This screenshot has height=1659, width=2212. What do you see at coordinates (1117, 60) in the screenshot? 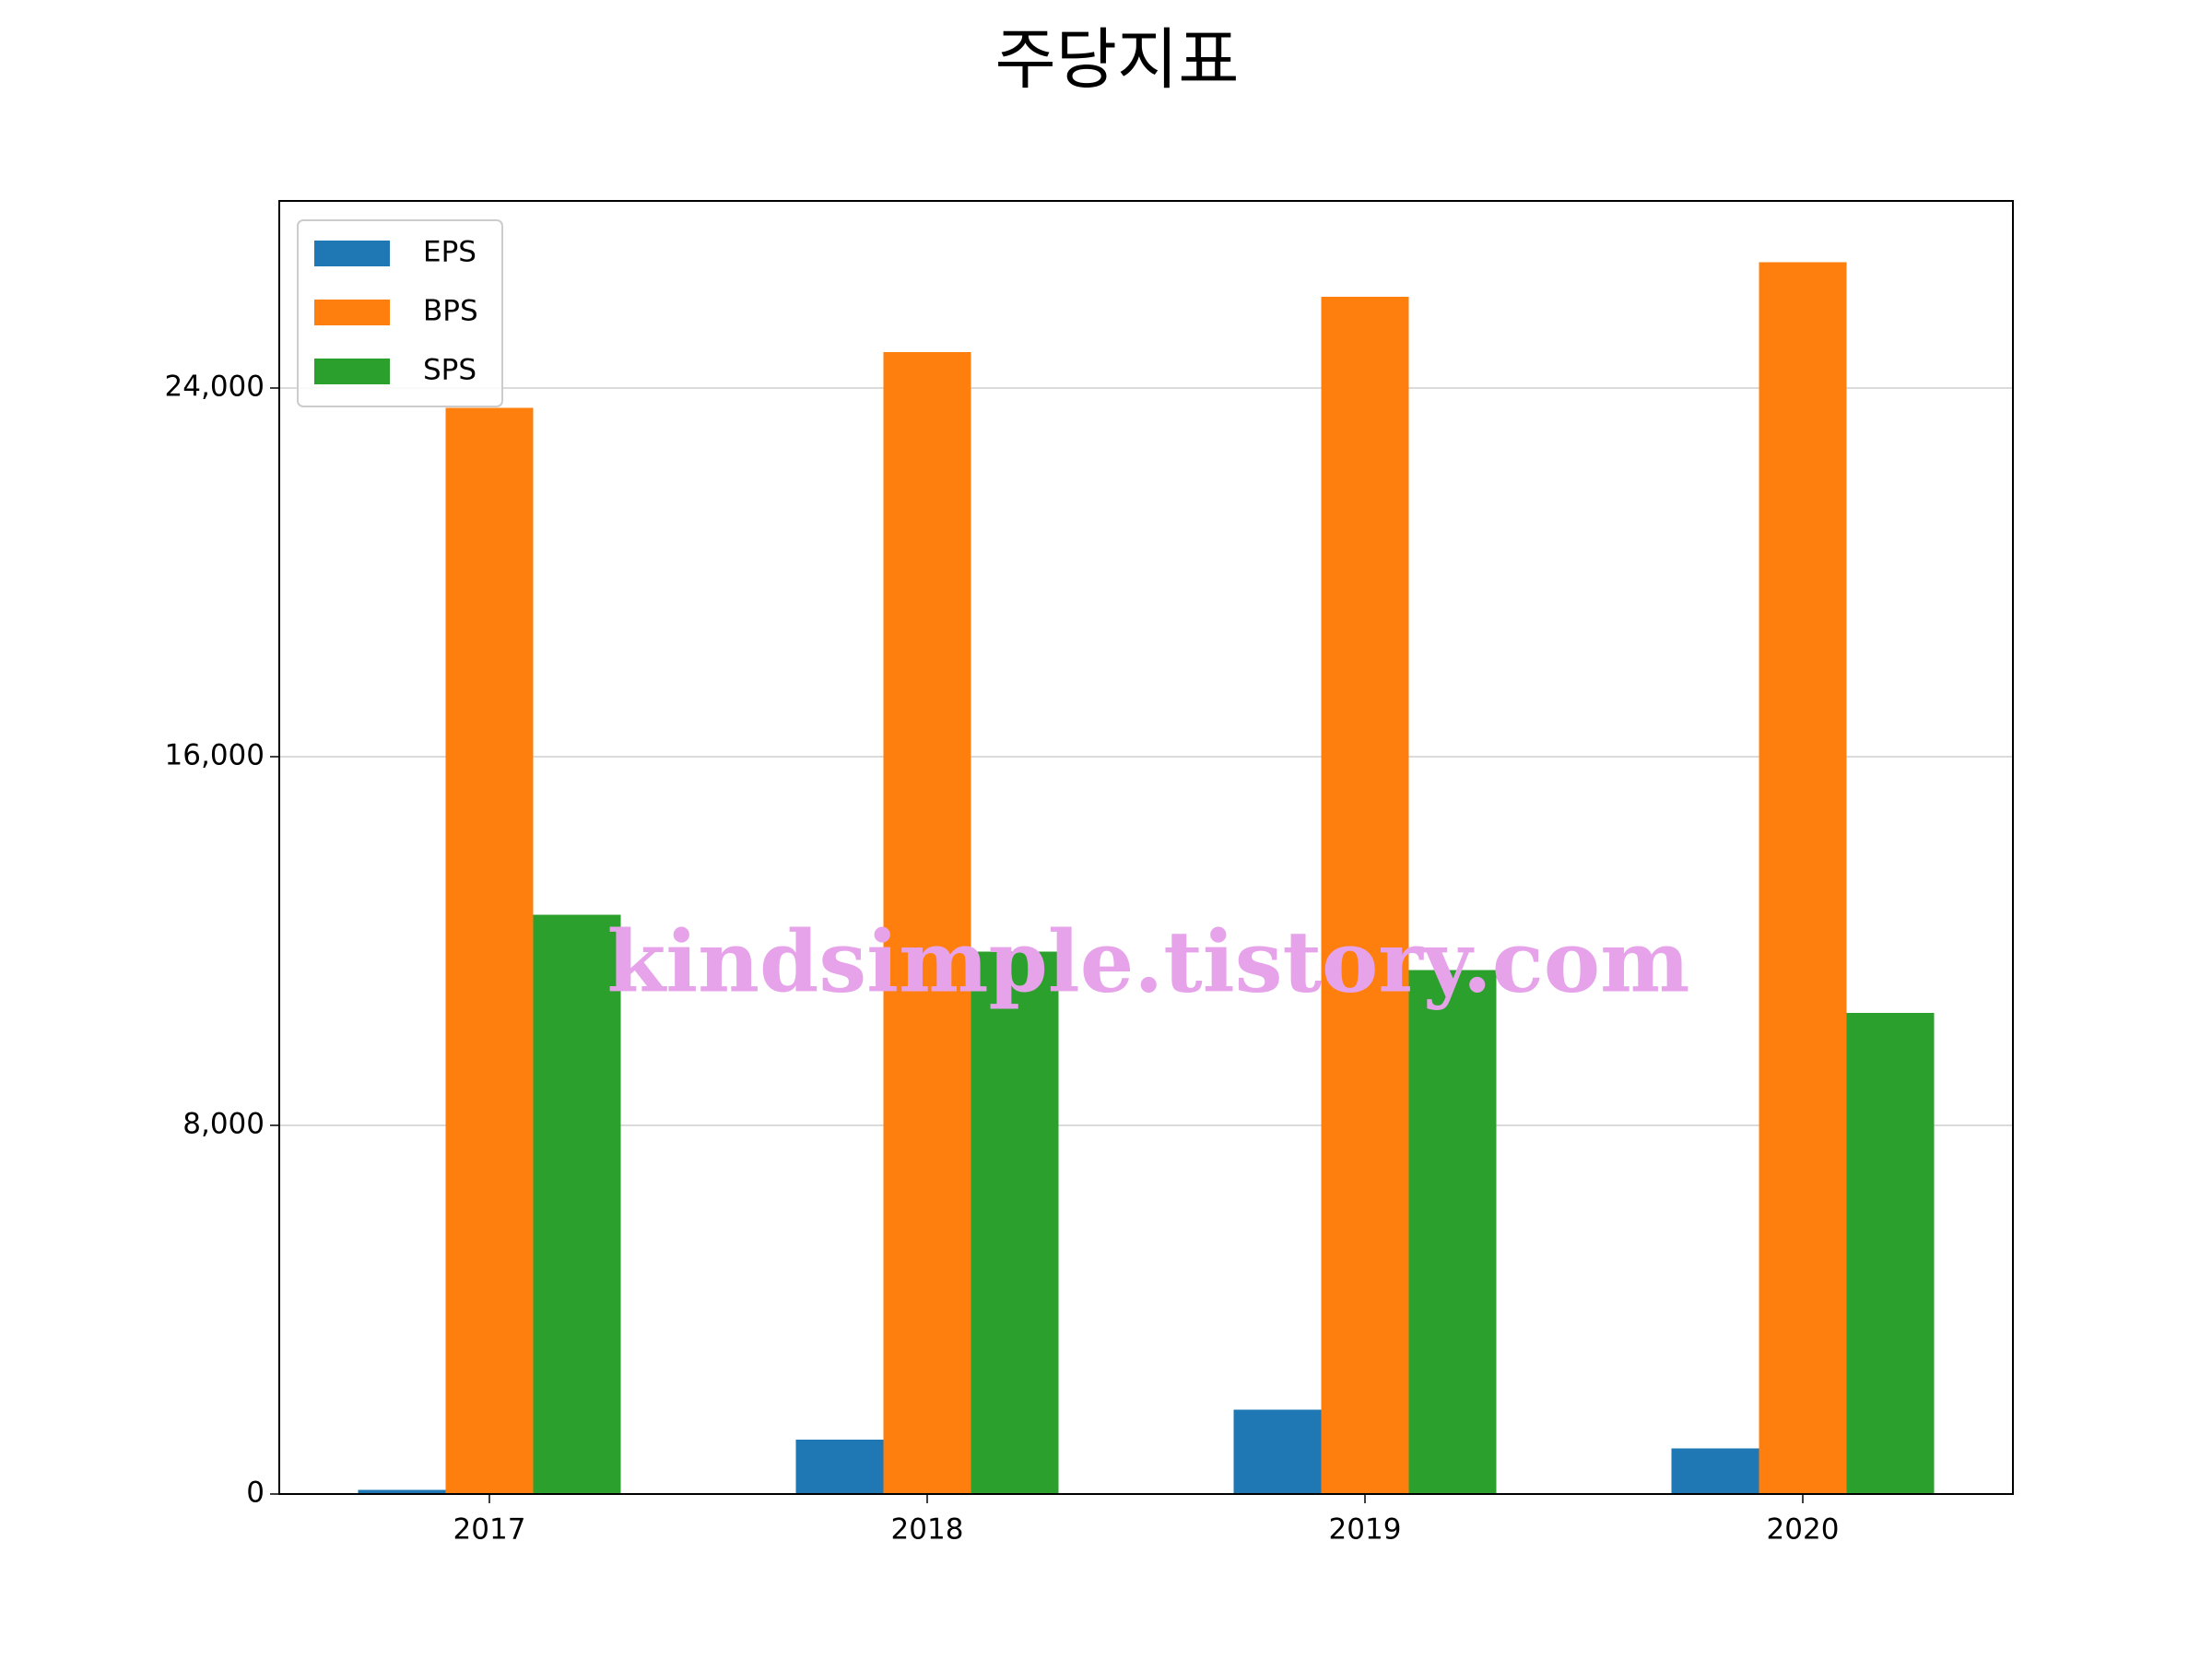
I see `chart-title: 주당지표` at bounding box center [1117, 60].